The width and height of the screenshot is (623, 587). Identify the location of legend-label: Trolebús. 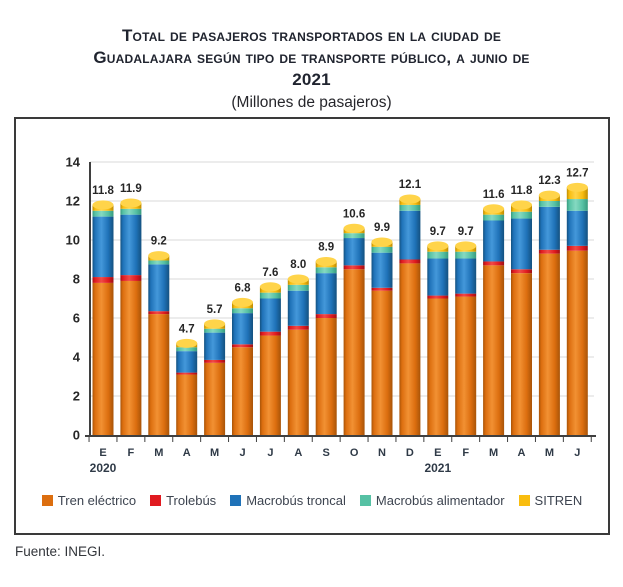
(191, 500).